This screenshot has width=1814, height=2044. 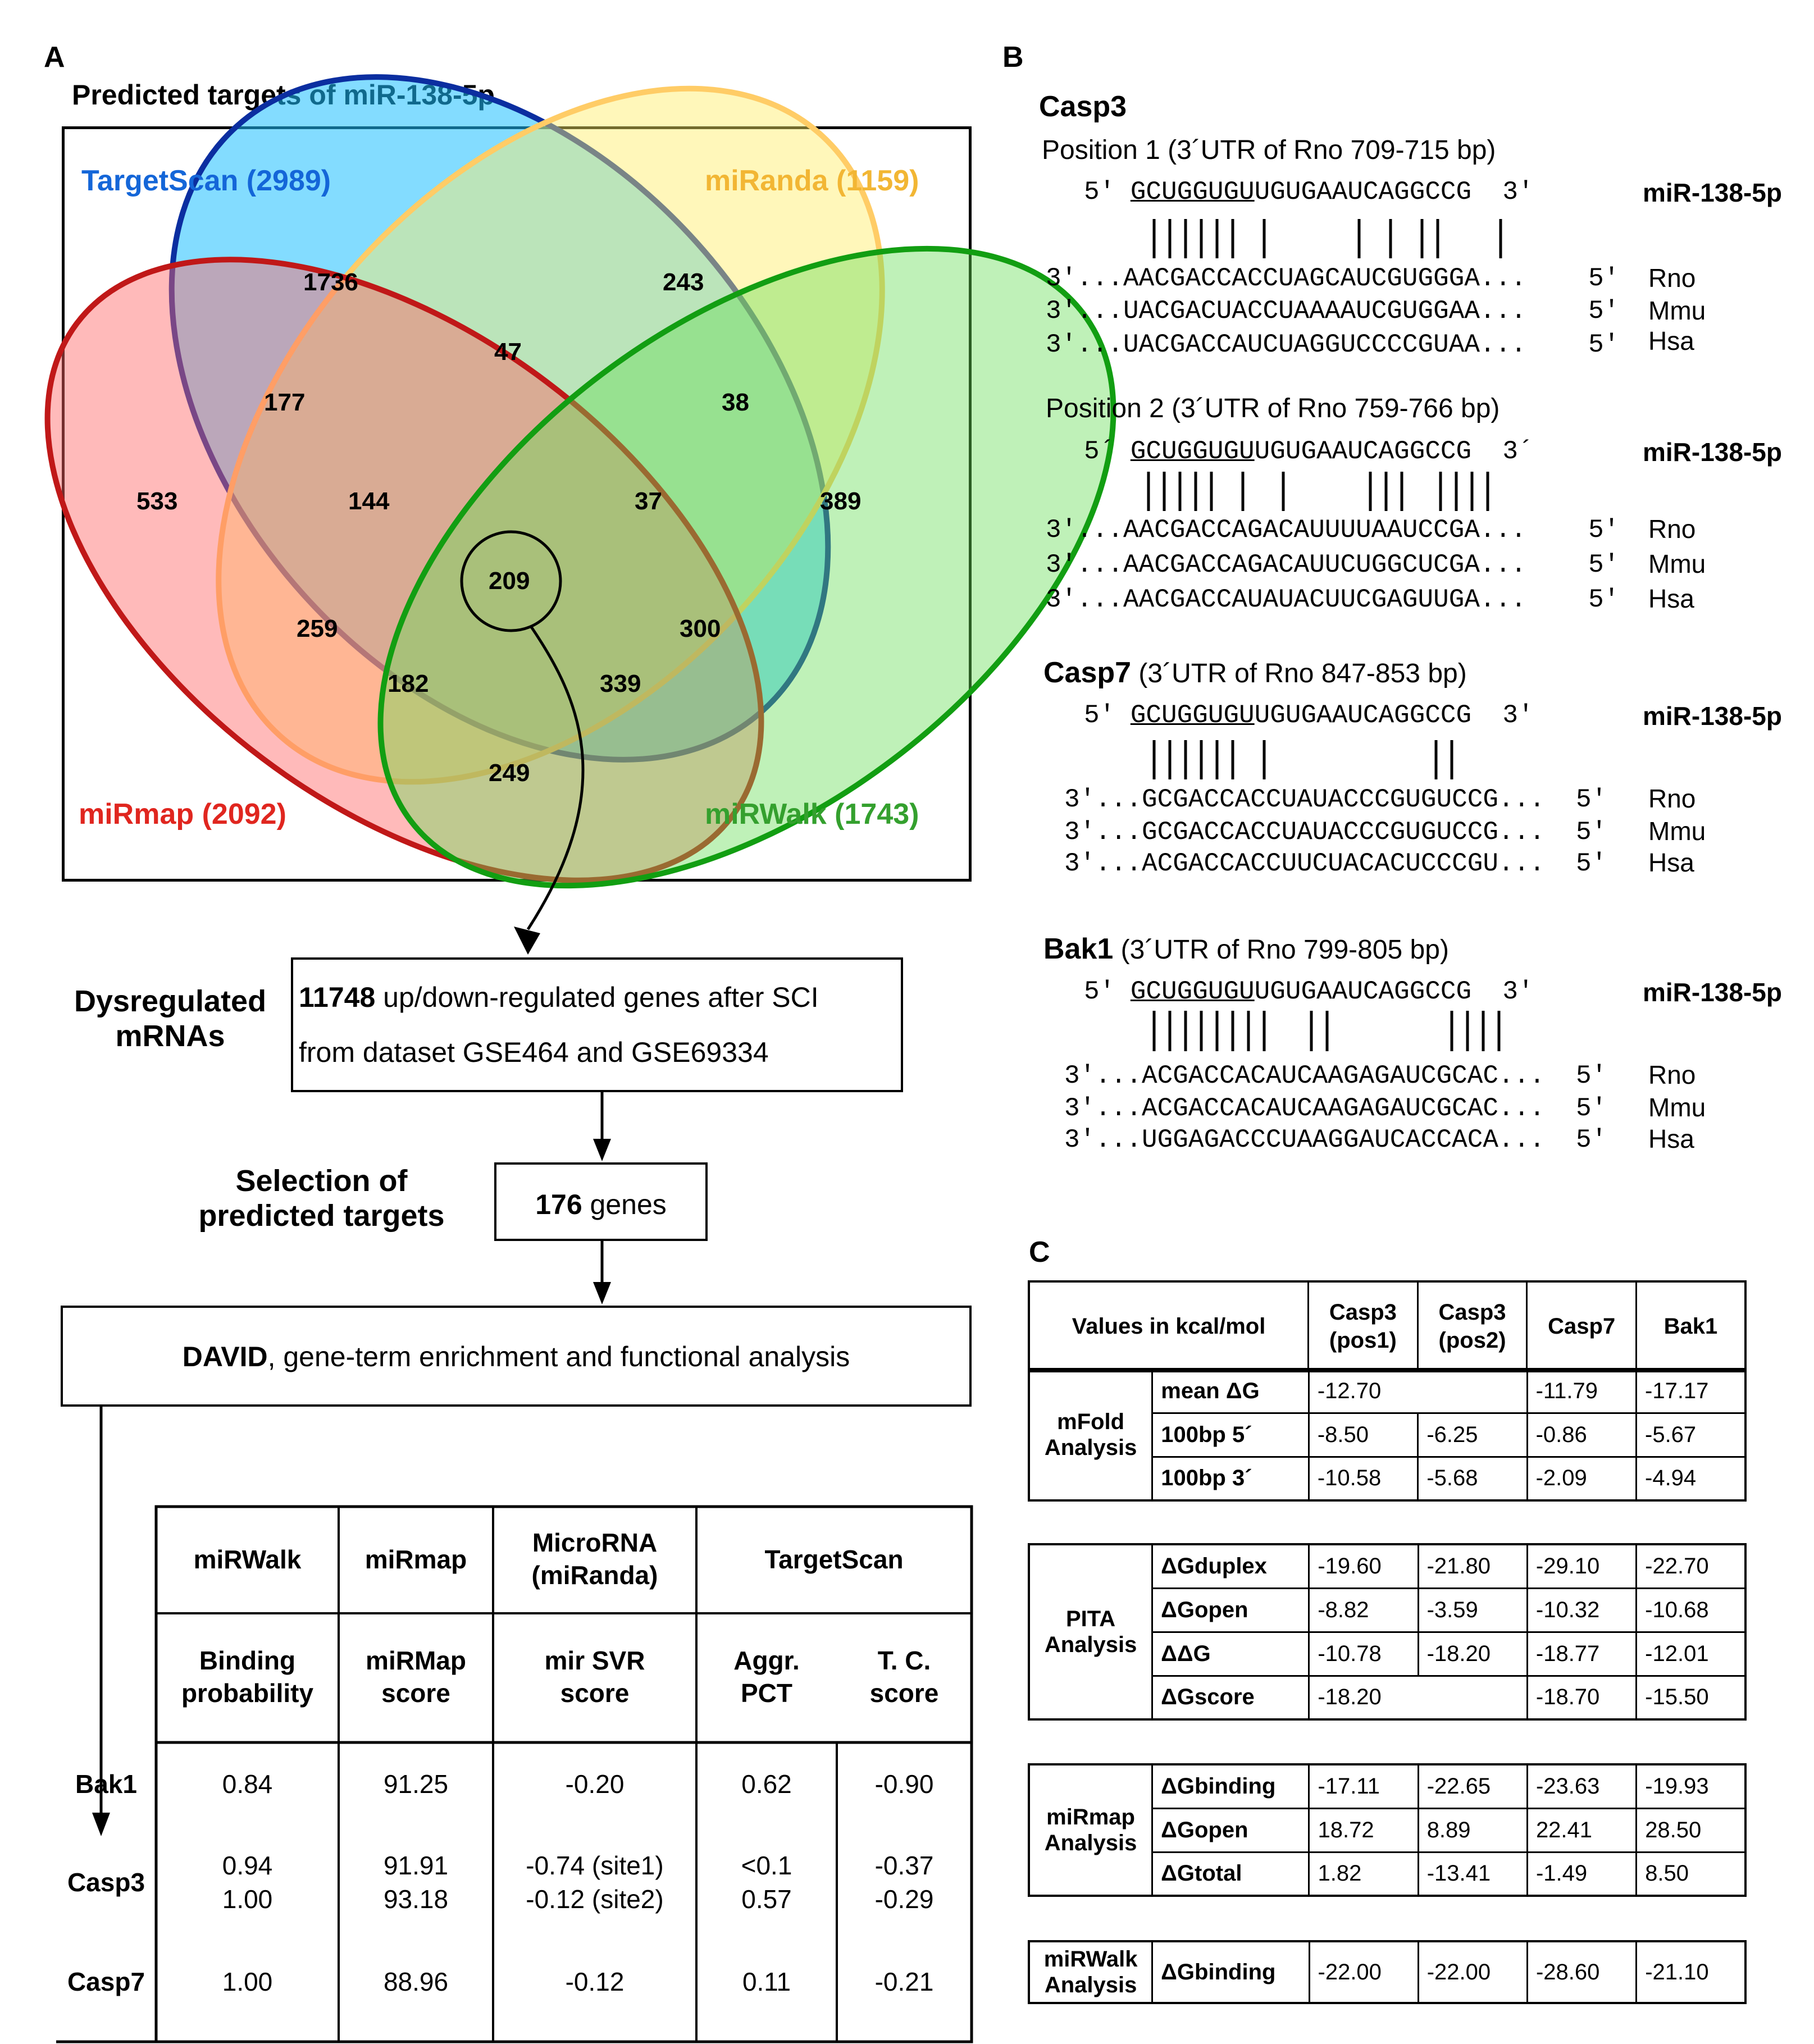 What do you see at coordinates (247, 1865) in the screenshot?
I see `cell-line: 0.94` at bounding box center [247, 1865].